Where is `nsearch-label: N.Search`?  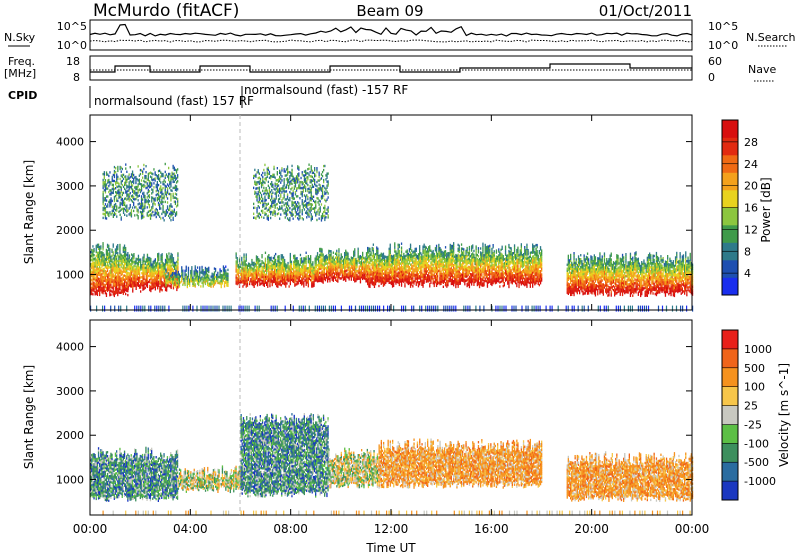
nsearch-label: N.Search is located at coordinates (771, 37).